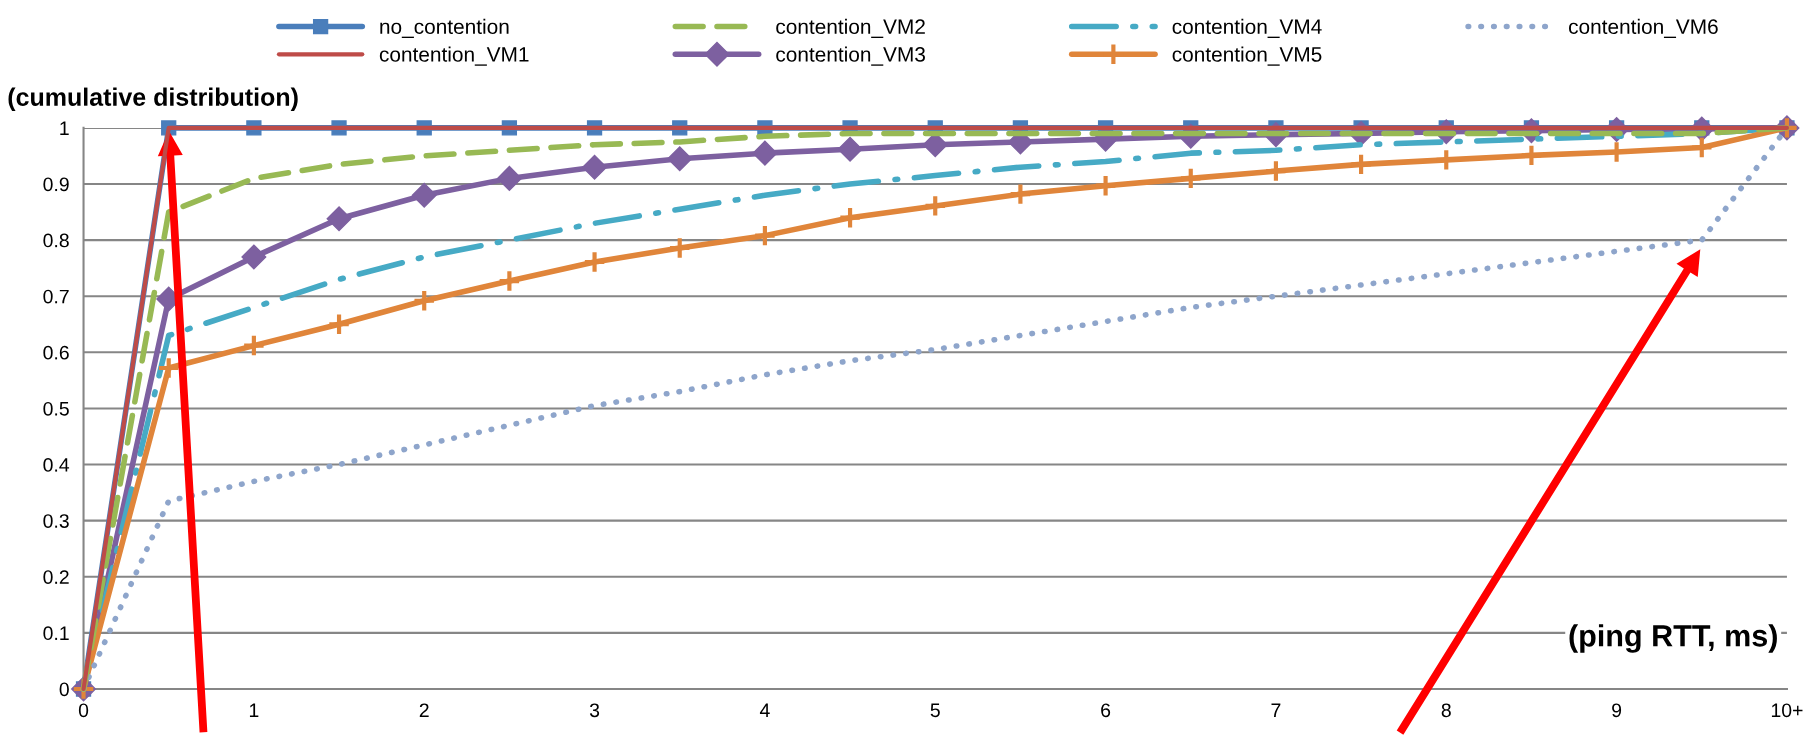 The image size is (1816, 735). What do you see at coordinates (56, 577) in the screenshot?
I see `y-tick-label: 0.2` at bounding box center [56, 577].